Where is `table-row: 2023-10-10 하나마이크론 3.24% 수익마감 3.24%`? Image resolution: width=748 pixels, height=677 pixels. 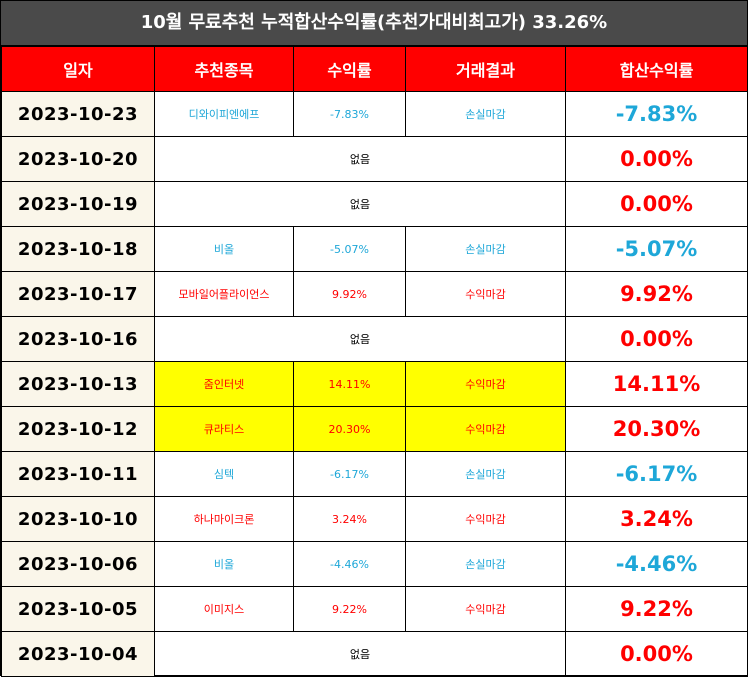
table-row: 2023-10-10 하나마이크론 3.24% 수익마감 3.24% is located at coordinates (374, 519).